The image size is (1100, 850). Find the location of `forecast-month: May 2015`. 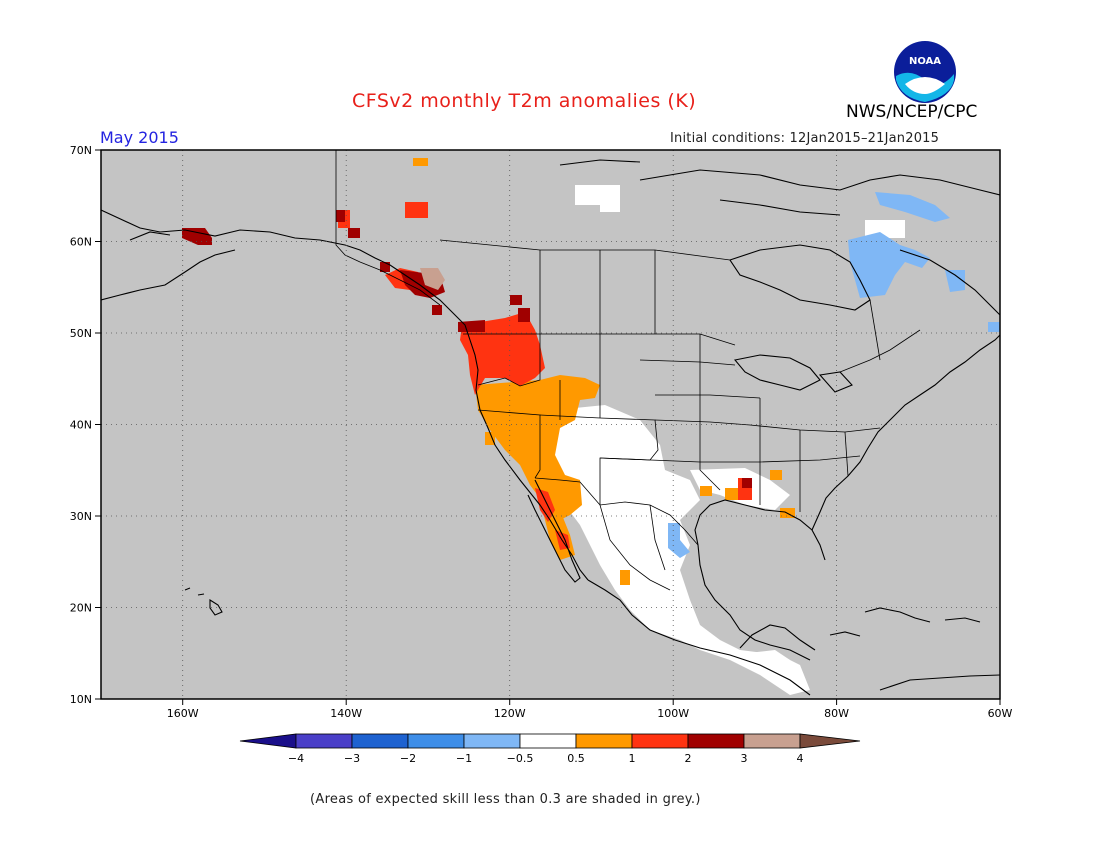

forecast-month: May 2015 is located at coordinates (139, 137).